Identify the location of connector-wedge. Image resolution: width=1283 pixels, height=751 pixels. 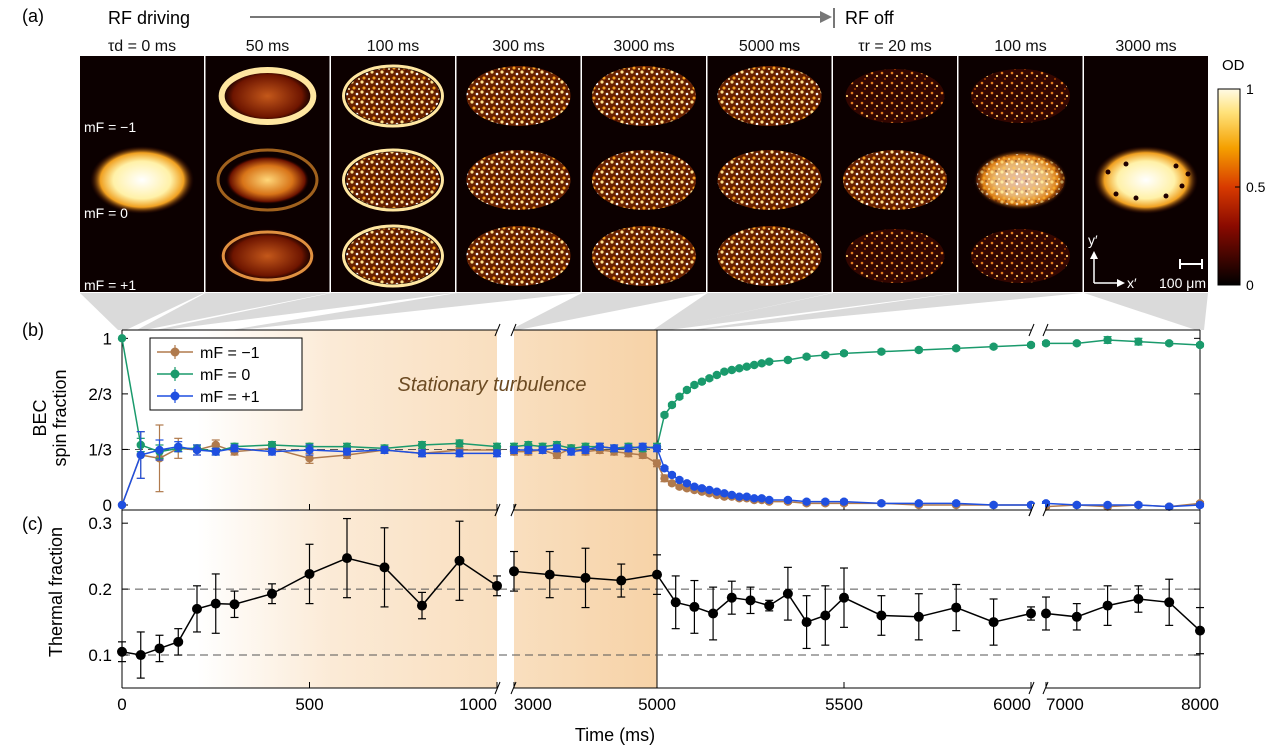
(142, 311).